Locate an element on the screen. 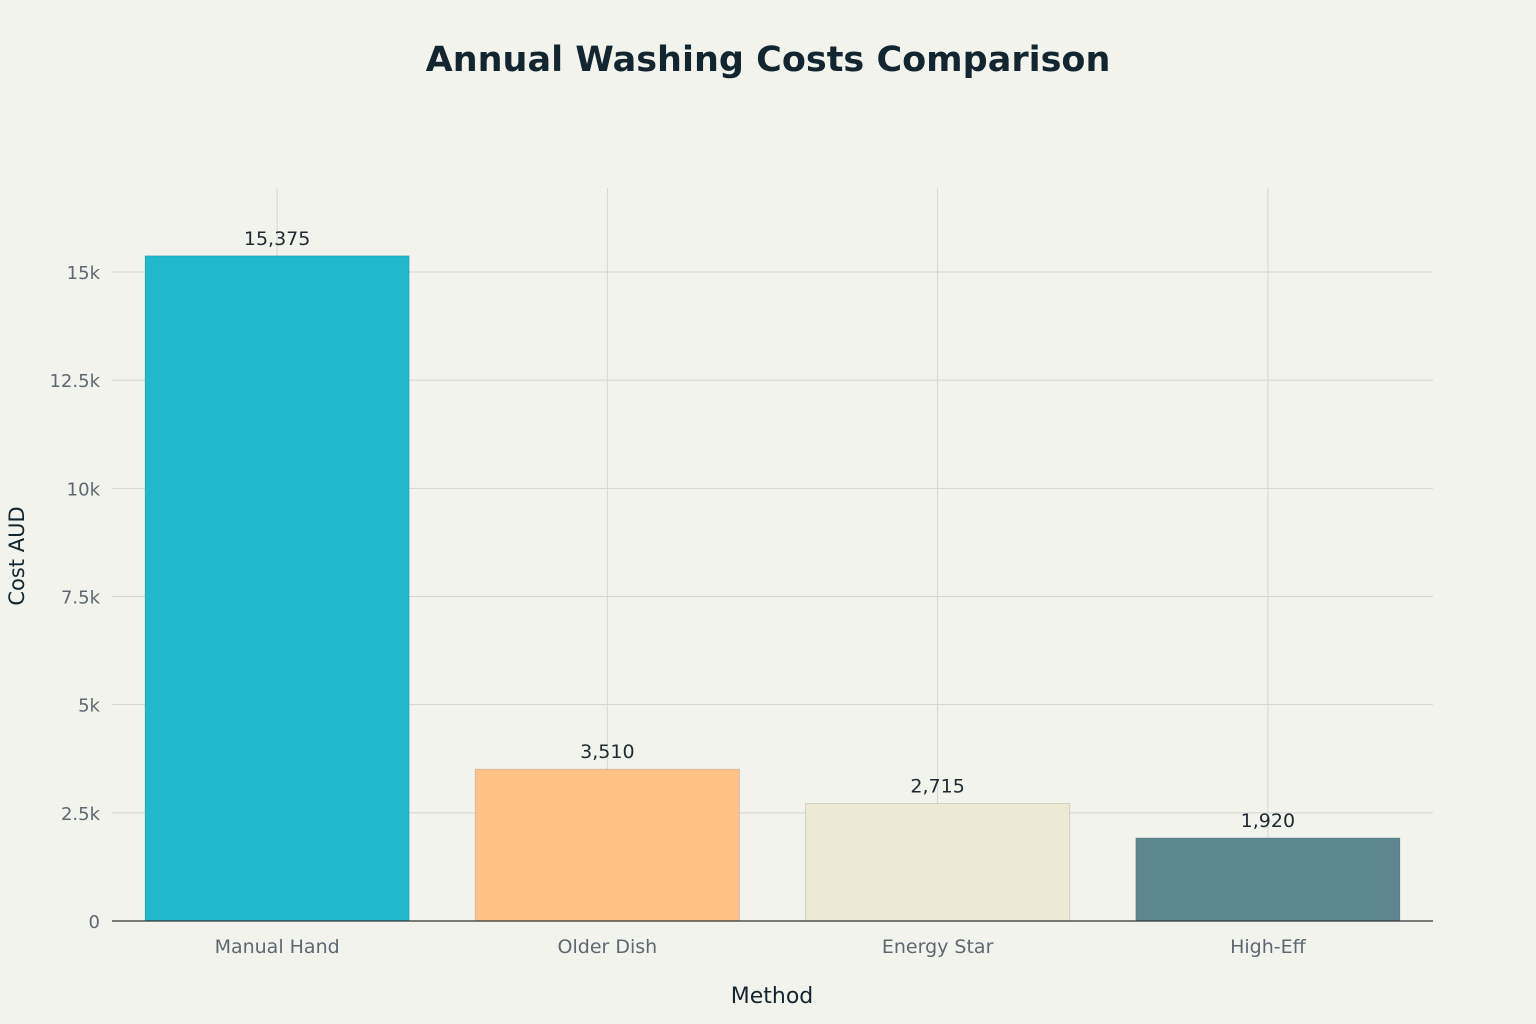 The height and width of the screenshot is (1024, 1536). bar-energy-star is located at coordinates (938, 862).